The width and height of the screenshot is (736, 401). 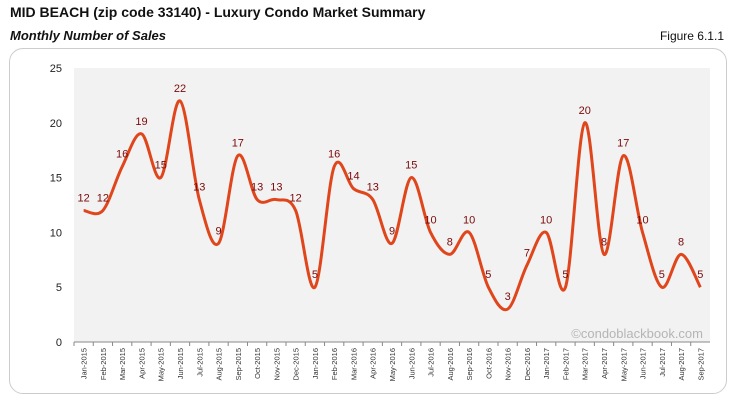 What do you see at coordinates (527, 364) in the screenshot?
I see `x-tick-label: Dec-2016` at bounding box center [527, 364].